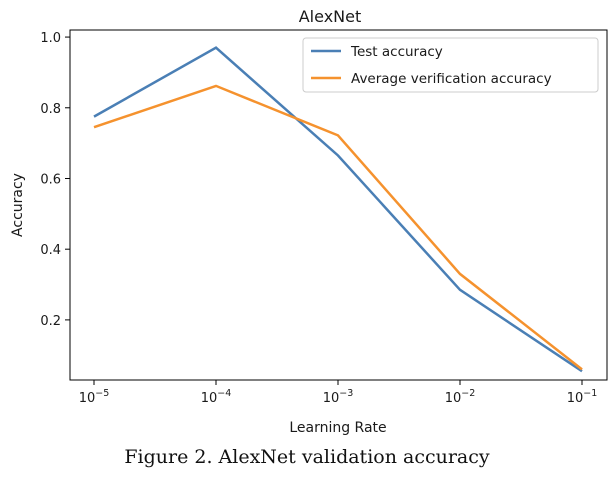 This screenshot has width=614, height=500. I want to click on y-tick-label: 0.4, so click(50, 250).